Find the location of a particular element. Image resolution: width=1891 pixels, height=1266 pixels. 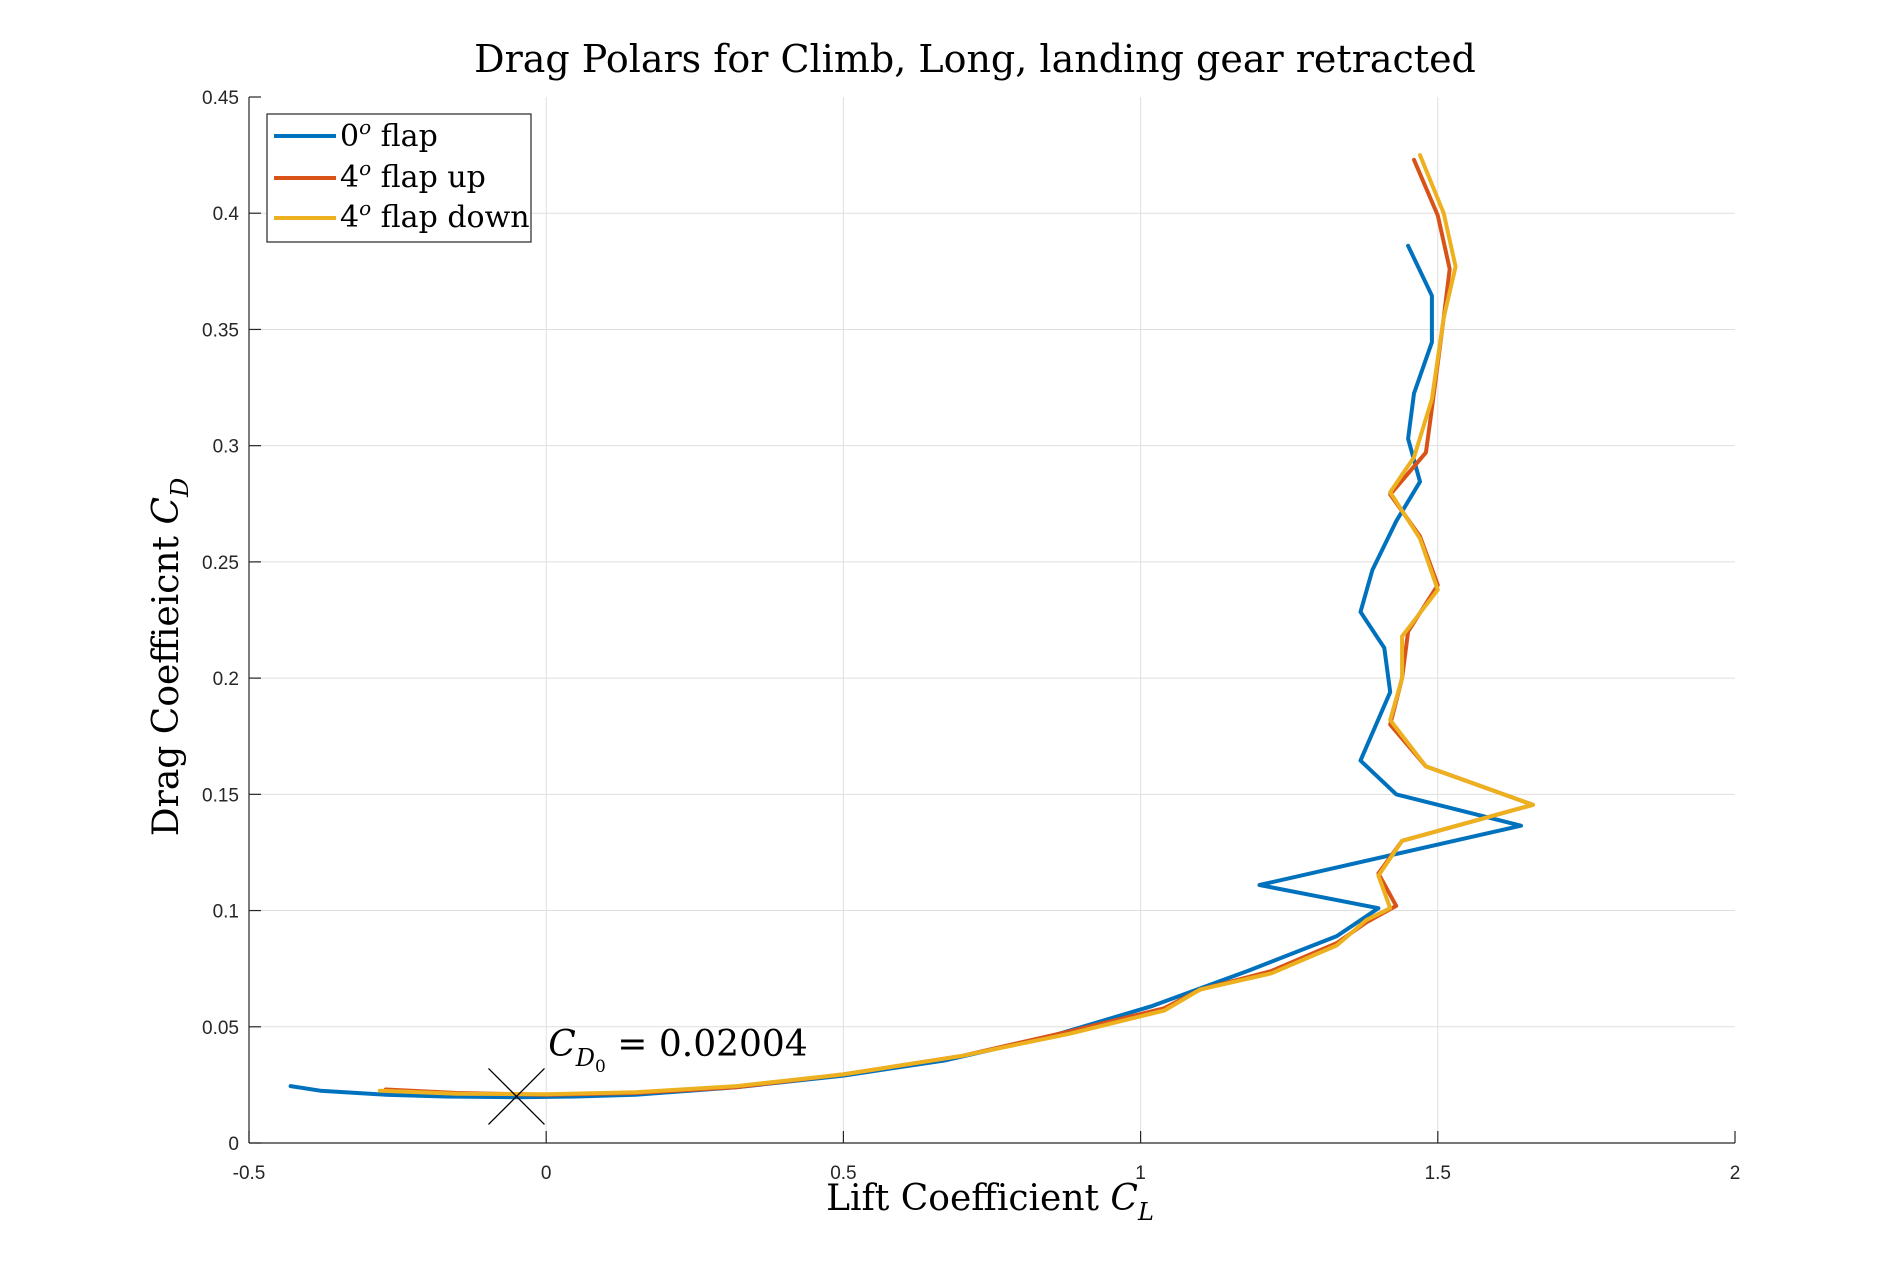

y-tick-label: 0.1 is located at coordinates (226, 912).